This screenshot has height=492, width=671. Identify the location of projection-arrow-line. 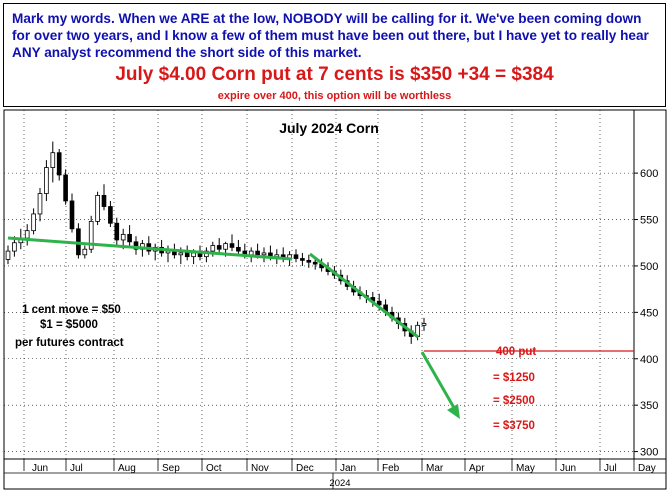
(439, 382).